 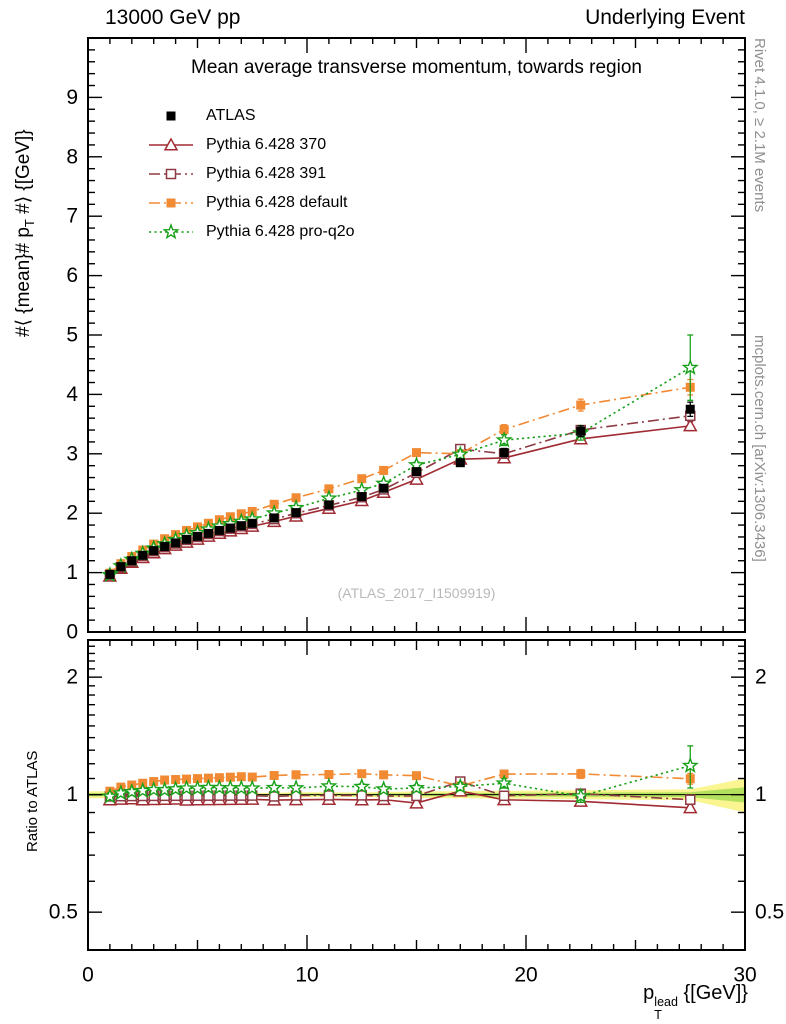 I want to click on series-ratio-proq2o, so click(x=400, y=774).